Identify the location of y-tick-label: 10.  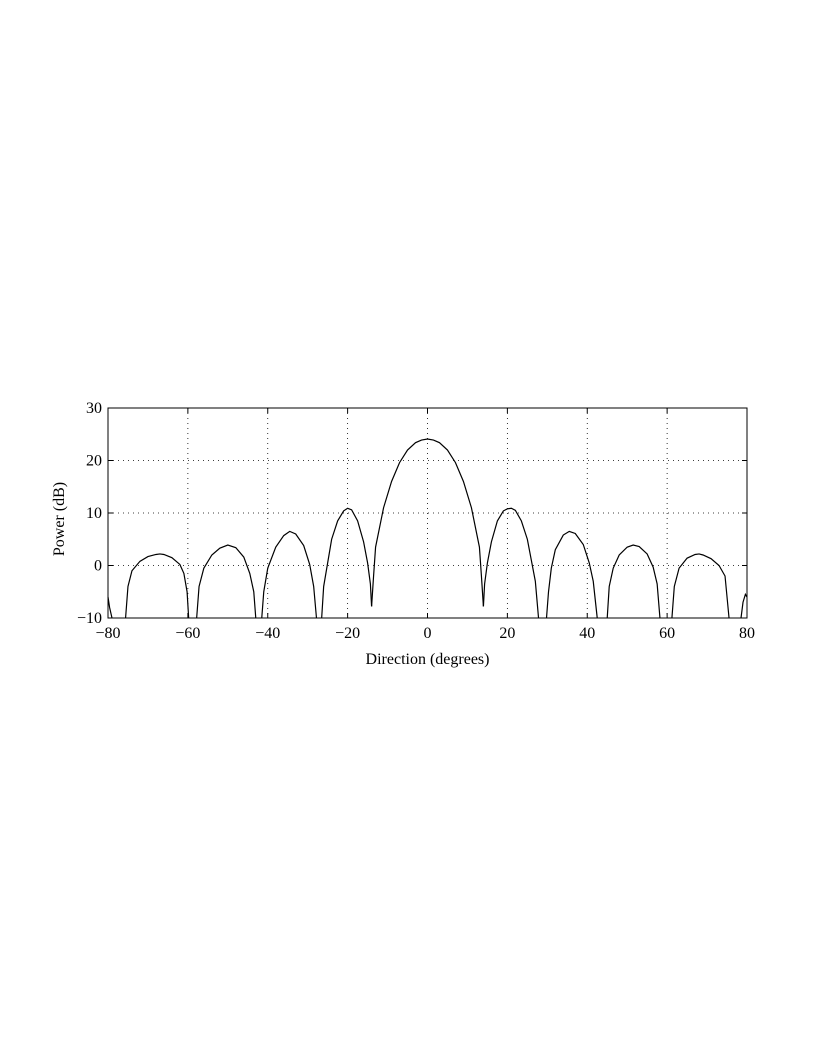
(94, 513).